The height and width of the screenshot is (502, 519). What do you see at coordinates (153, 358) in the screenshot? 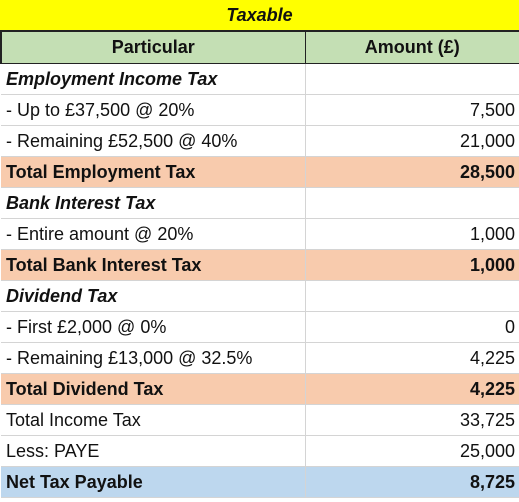
I see `particular-cell: - Remaining £13,000 @ 32.5%` at bounding box center [153, 358].